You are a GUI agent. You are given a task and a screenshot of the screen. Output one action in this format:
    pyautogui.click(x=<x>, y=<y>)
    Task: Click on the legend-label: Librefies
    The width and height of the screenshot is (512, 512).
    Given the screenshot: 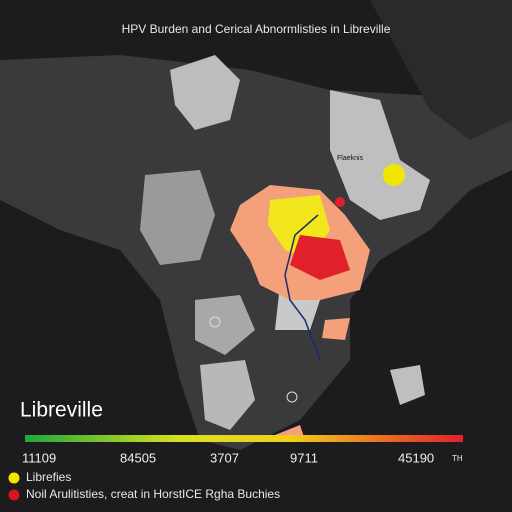 What is the action you would take?
    pyautogui.click(x=48, y=477)
    